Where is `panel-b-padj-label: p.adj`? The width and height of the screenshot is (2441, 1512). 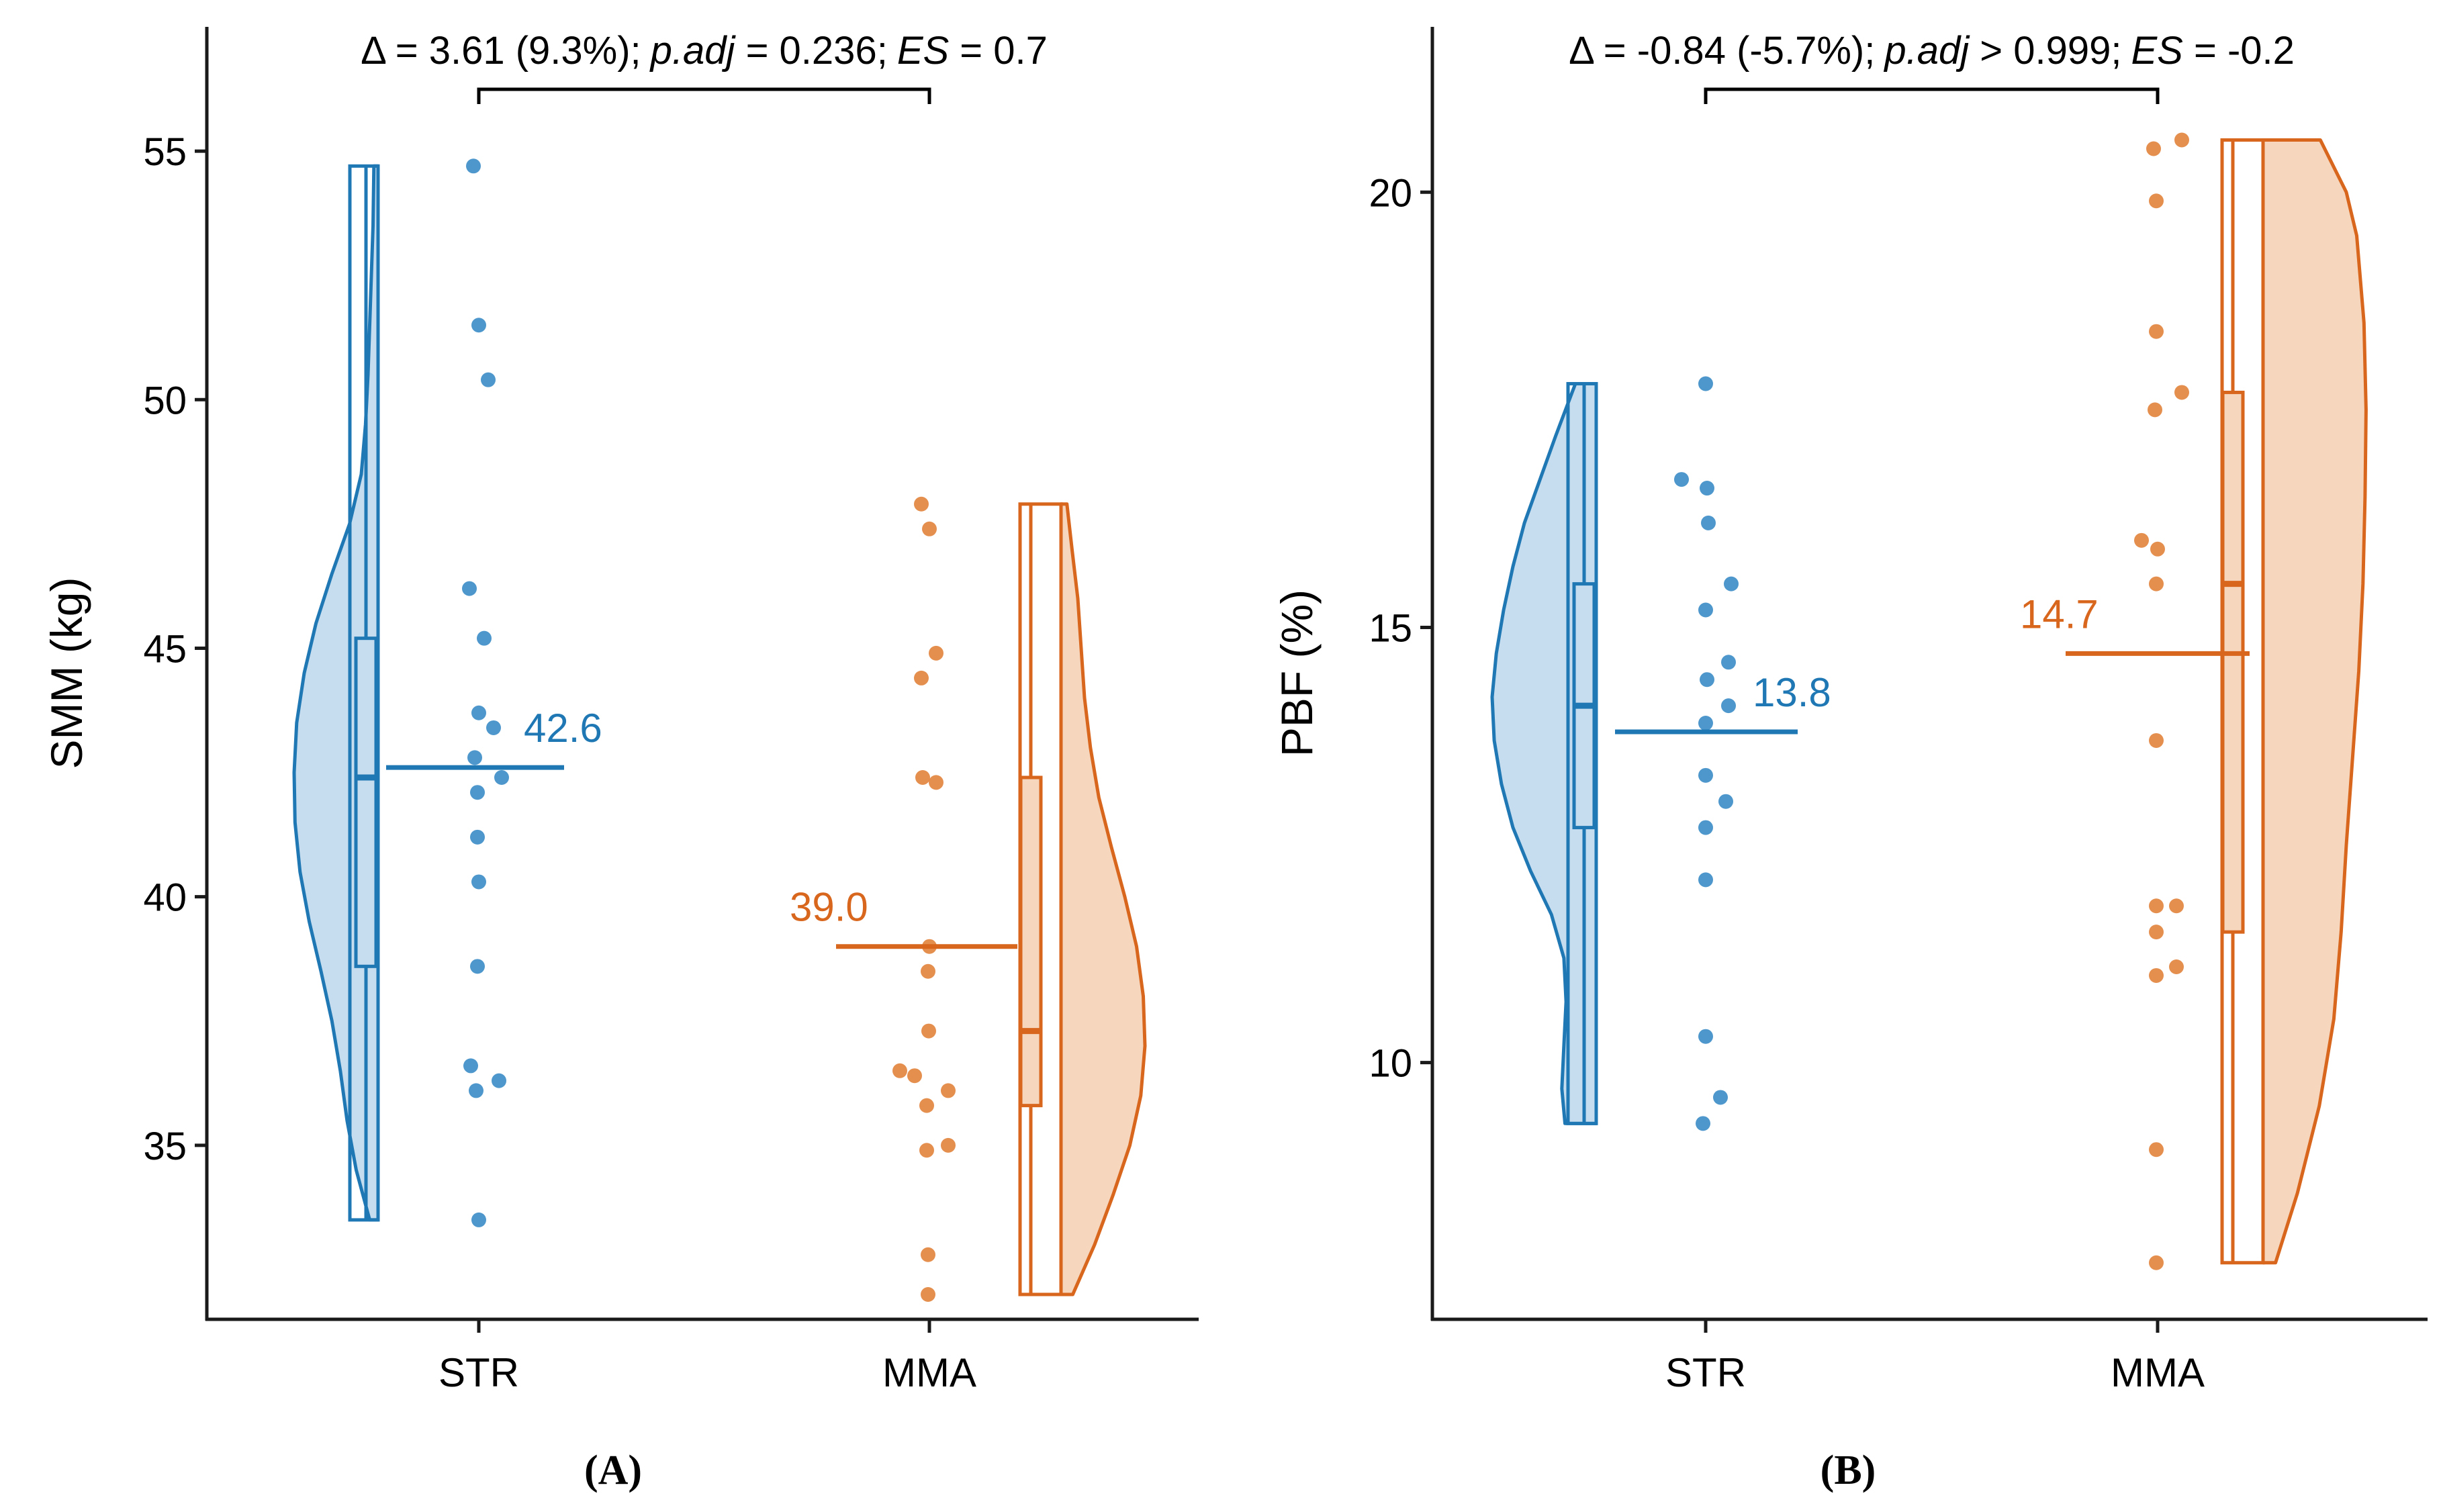 panel-b-padj-label: p.adj is located at coordinates (1926, 51).